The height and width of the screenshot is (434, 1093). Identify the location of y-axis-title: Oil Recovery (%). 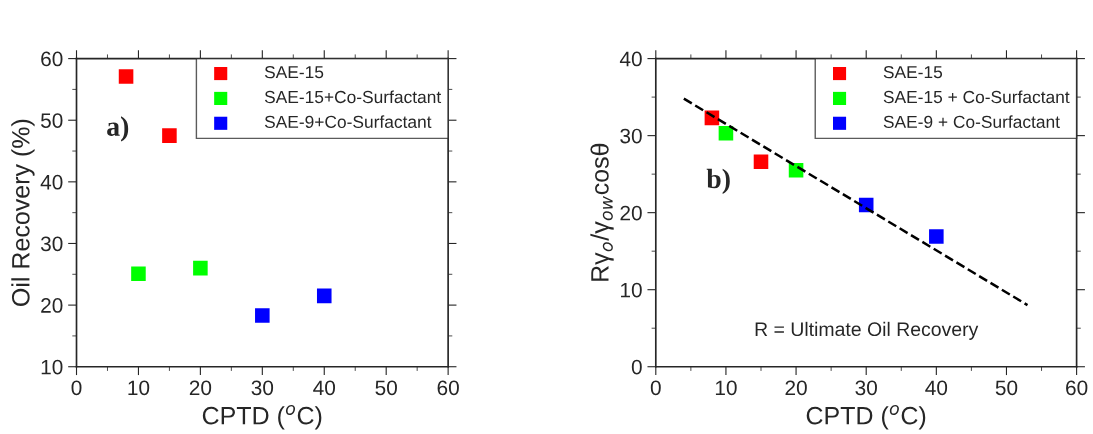
(23, 212).